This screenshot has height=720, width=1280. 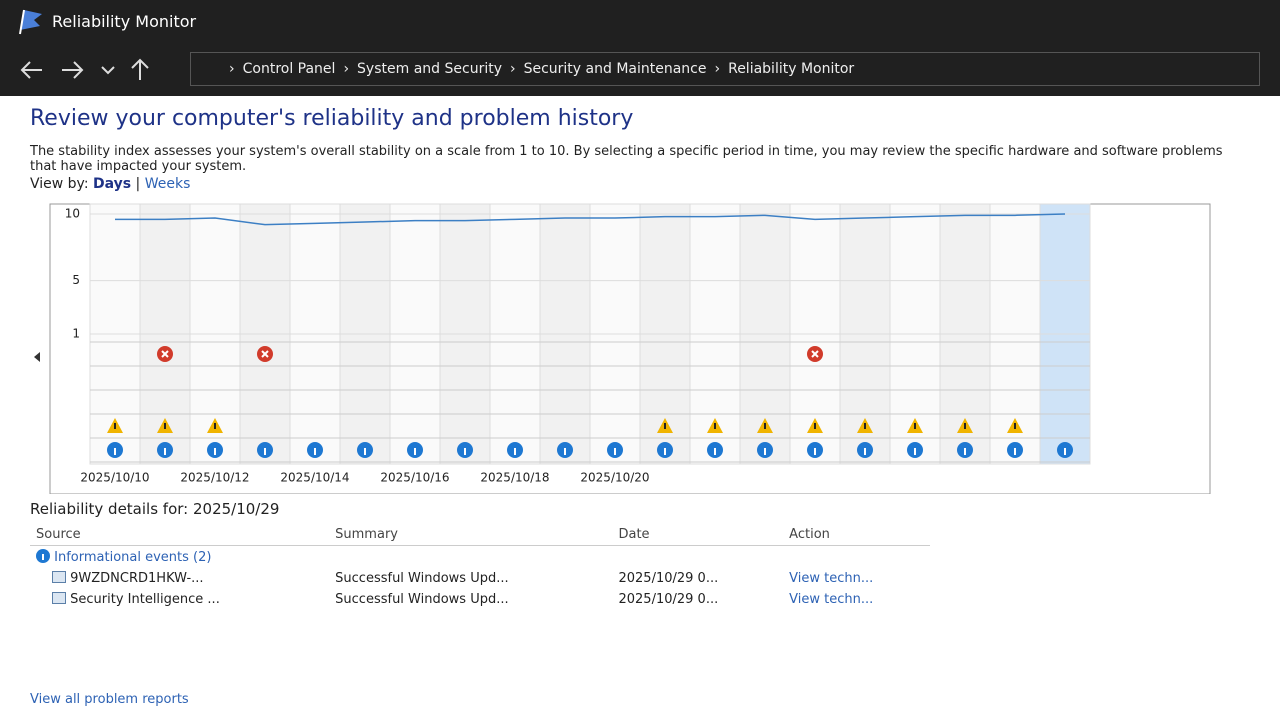 I want to click on date-label: 2025/10/10, so click(x=114, y=478).